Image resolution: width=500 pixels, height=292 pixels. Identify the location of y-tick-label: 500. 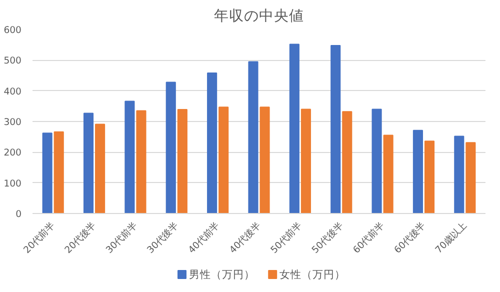
(13, 61).